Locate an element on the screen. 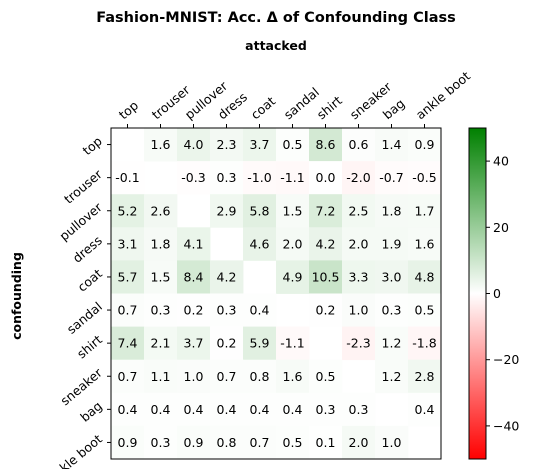 The width and height of the screenshot is (533, 469). cell-value-label: 0.8 is located at coordinates (260, 376).